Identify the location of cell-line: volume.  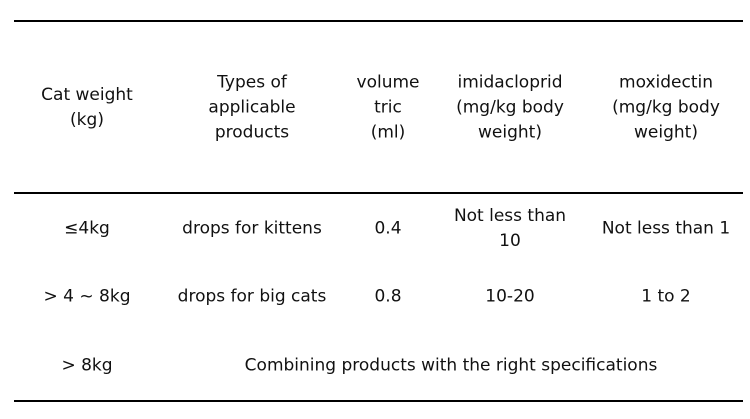
(388, 82).